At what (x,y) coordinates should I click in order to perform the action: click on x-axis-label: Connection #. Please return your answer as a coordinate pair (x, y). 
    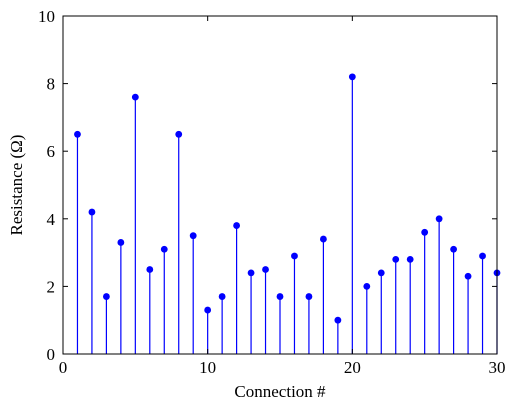
    Looking at the image, I should click on (280, 391).